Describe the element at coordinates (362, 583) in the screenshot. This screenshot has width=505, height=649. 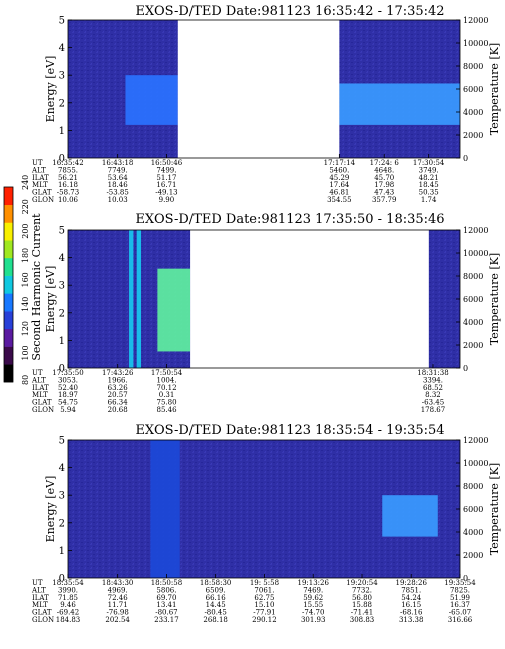
I see `ephemeris-cell: 19:20:54` at that location.